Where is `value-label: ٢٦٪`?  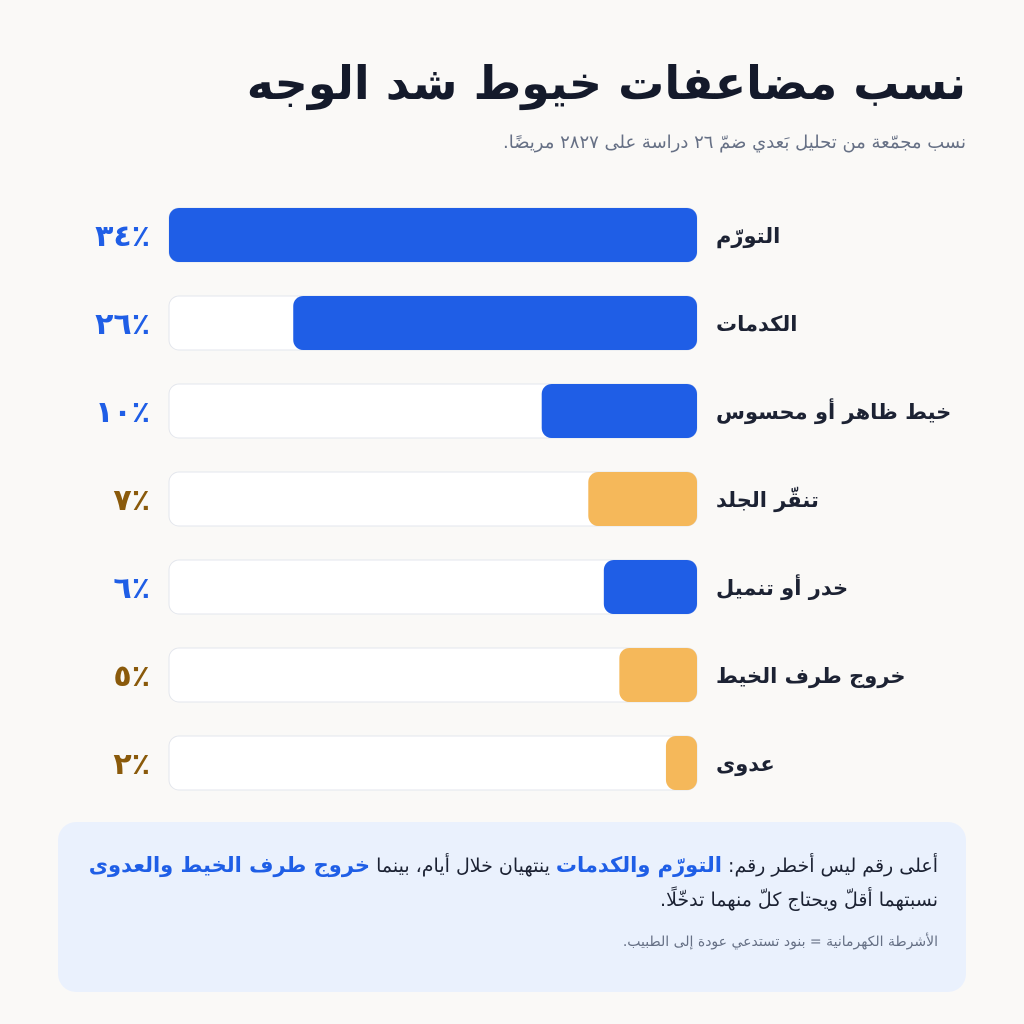
value-label: ٢٦٪ is located at coordinates (122, 324).